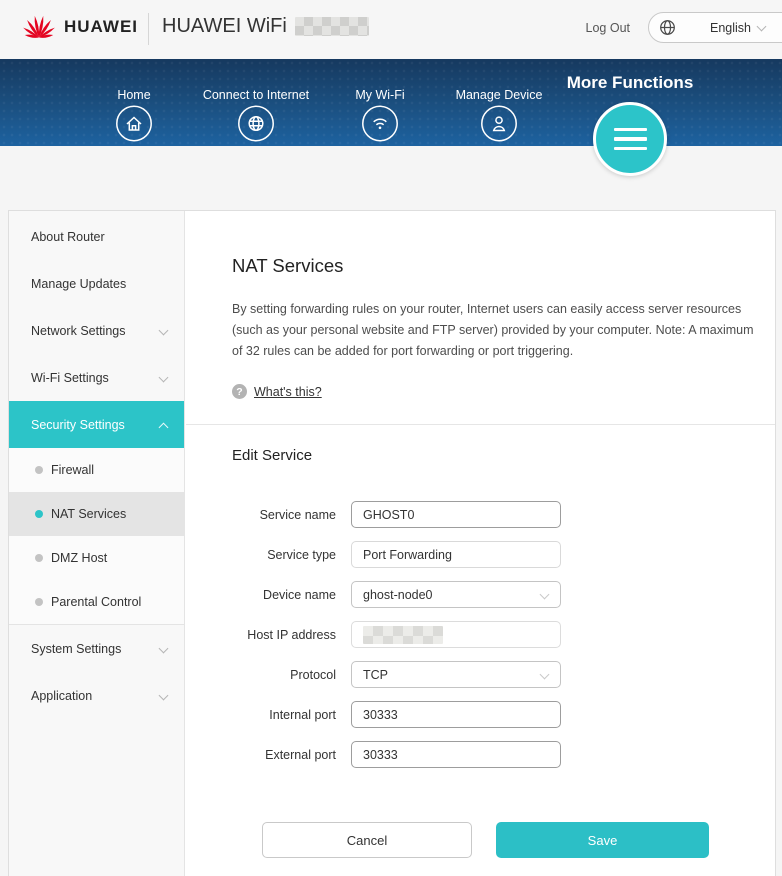  What do you see at coordinates (630, 139) in the screenshot?
I see `hamburger-menu-icon` at bounding box center [630, 139].